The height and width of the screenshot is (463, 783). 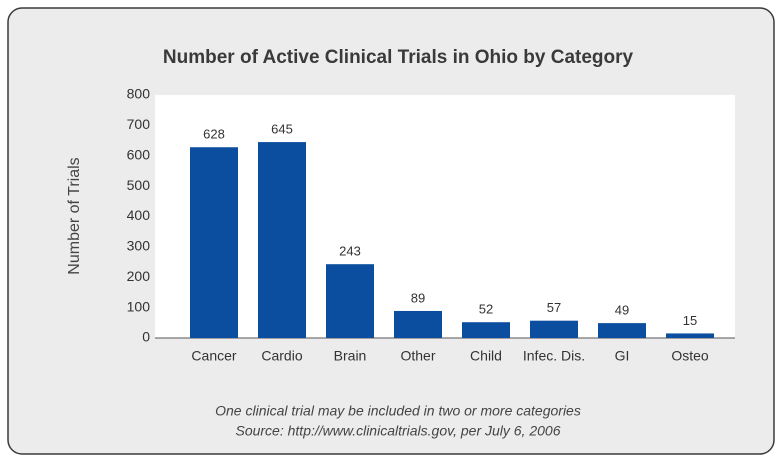 What do you see at coordinates (690, 356) in the screenshot?
I see `x-tick-label: Osteo` at bounding box center [690, 356].